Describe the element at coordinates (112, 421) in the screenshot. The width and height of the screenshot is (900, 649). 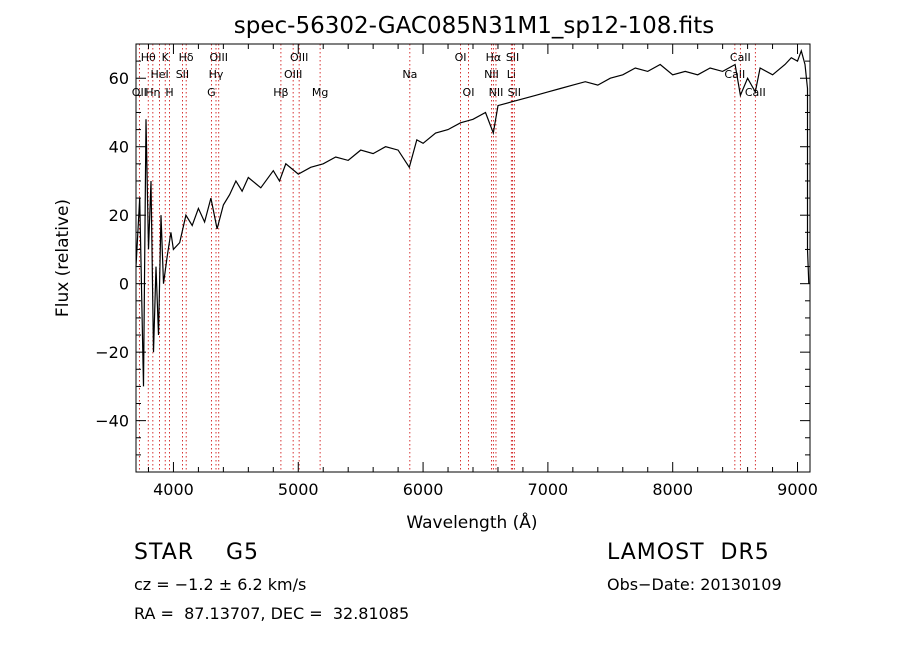
I see `y-tick-label: −40` at that location.